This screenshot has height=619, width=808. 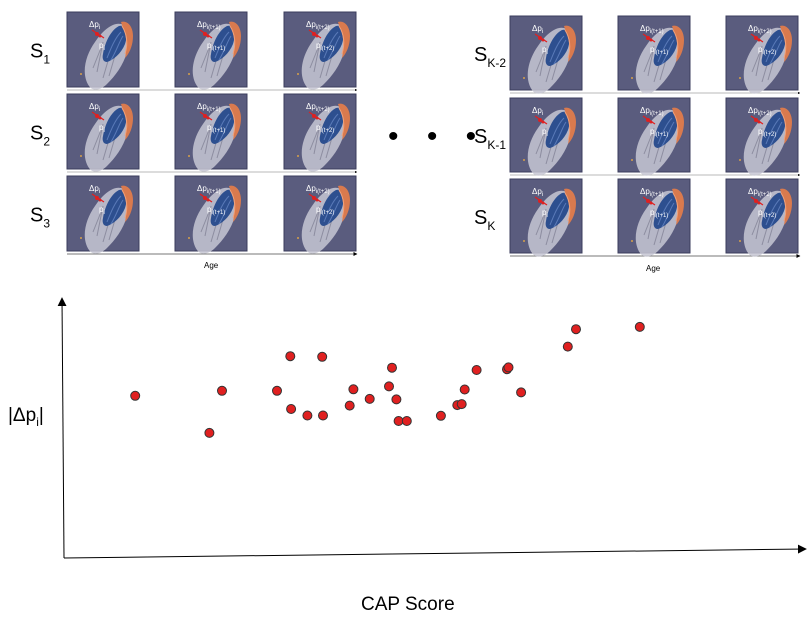 I want to click on x-axis, so click(x=435, y=551).